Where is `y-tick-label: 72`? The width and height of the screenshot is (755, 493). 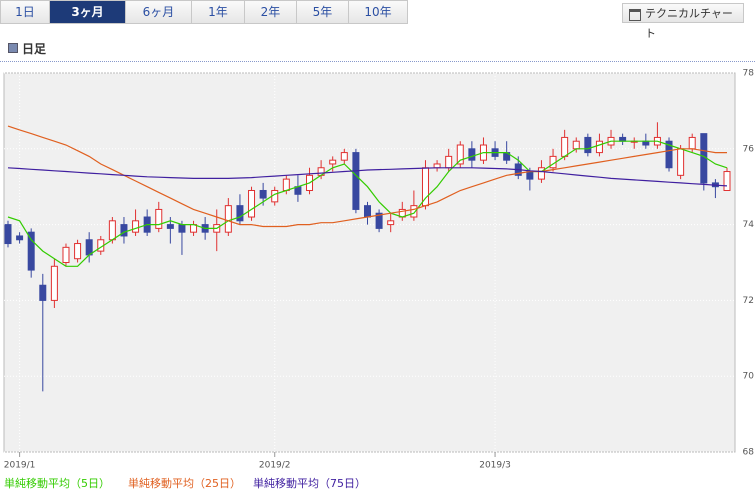 y-tick-label: 72 is located at coordinates (748, 301).